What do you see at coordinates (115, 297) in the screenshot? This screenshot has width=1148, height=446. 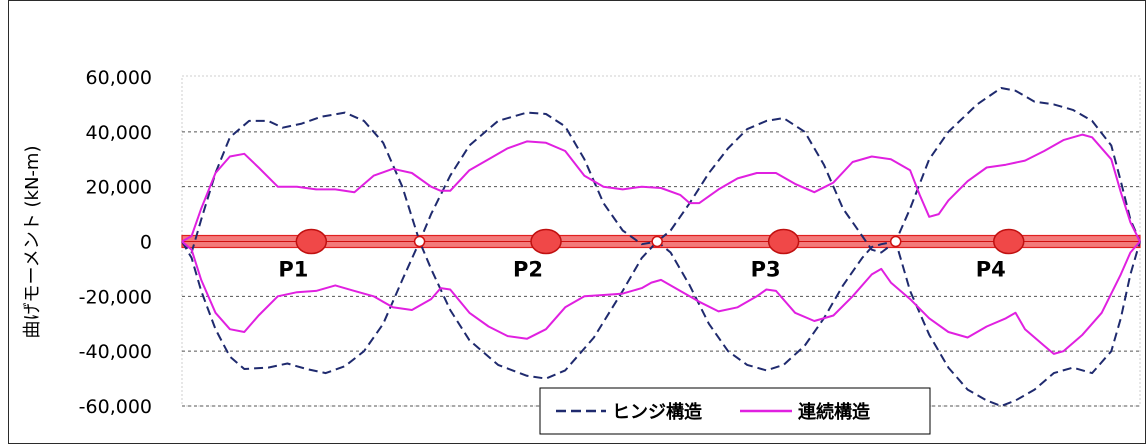 I see `y-tick-label: -20,000` at bounding box center [115, 297].